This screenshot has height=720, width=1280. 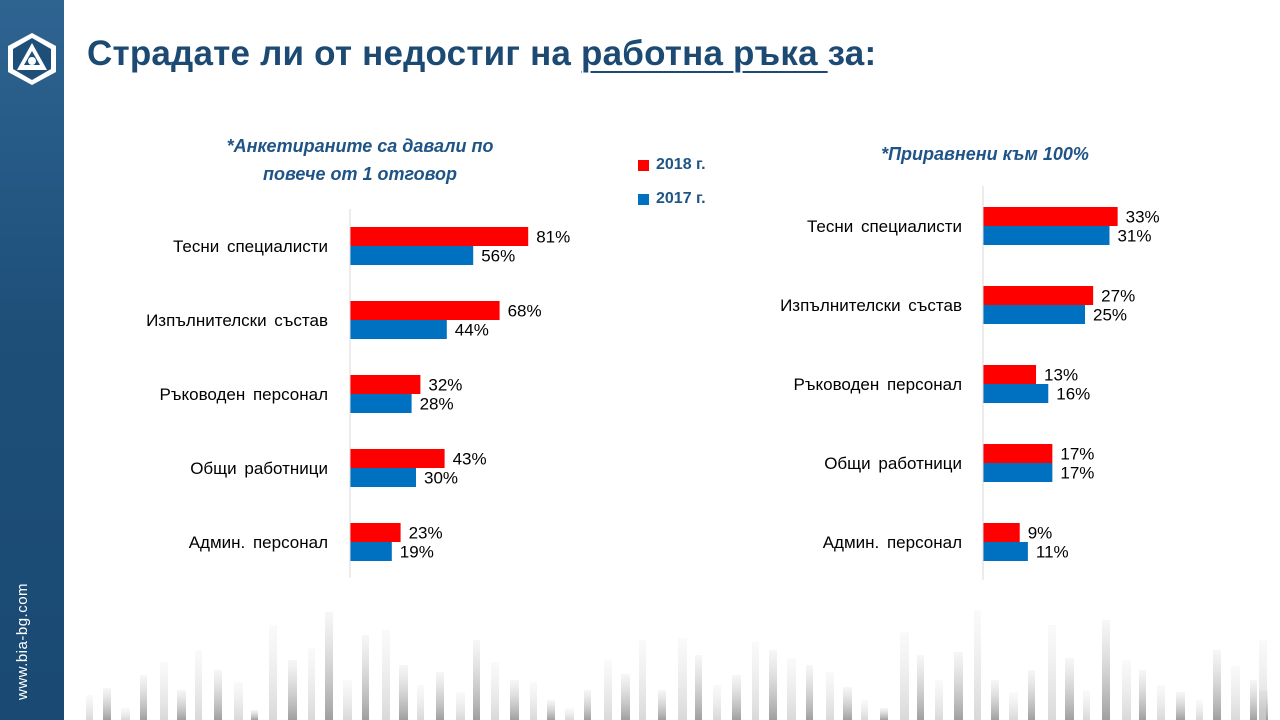 I want to click on chart-left-category-label: Тесни специалисти, so click(x=250, y=246).